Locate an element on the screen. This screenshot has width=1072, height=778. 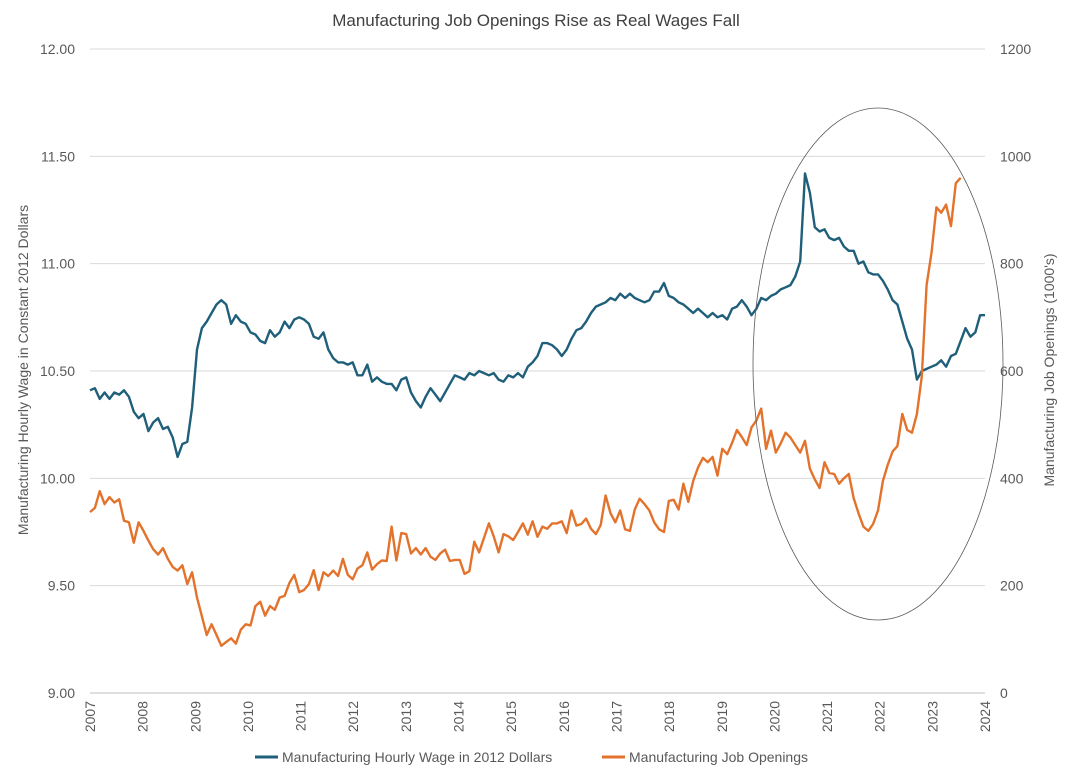
left-tick-label: 11.00 is located at coordinates (58, 264).